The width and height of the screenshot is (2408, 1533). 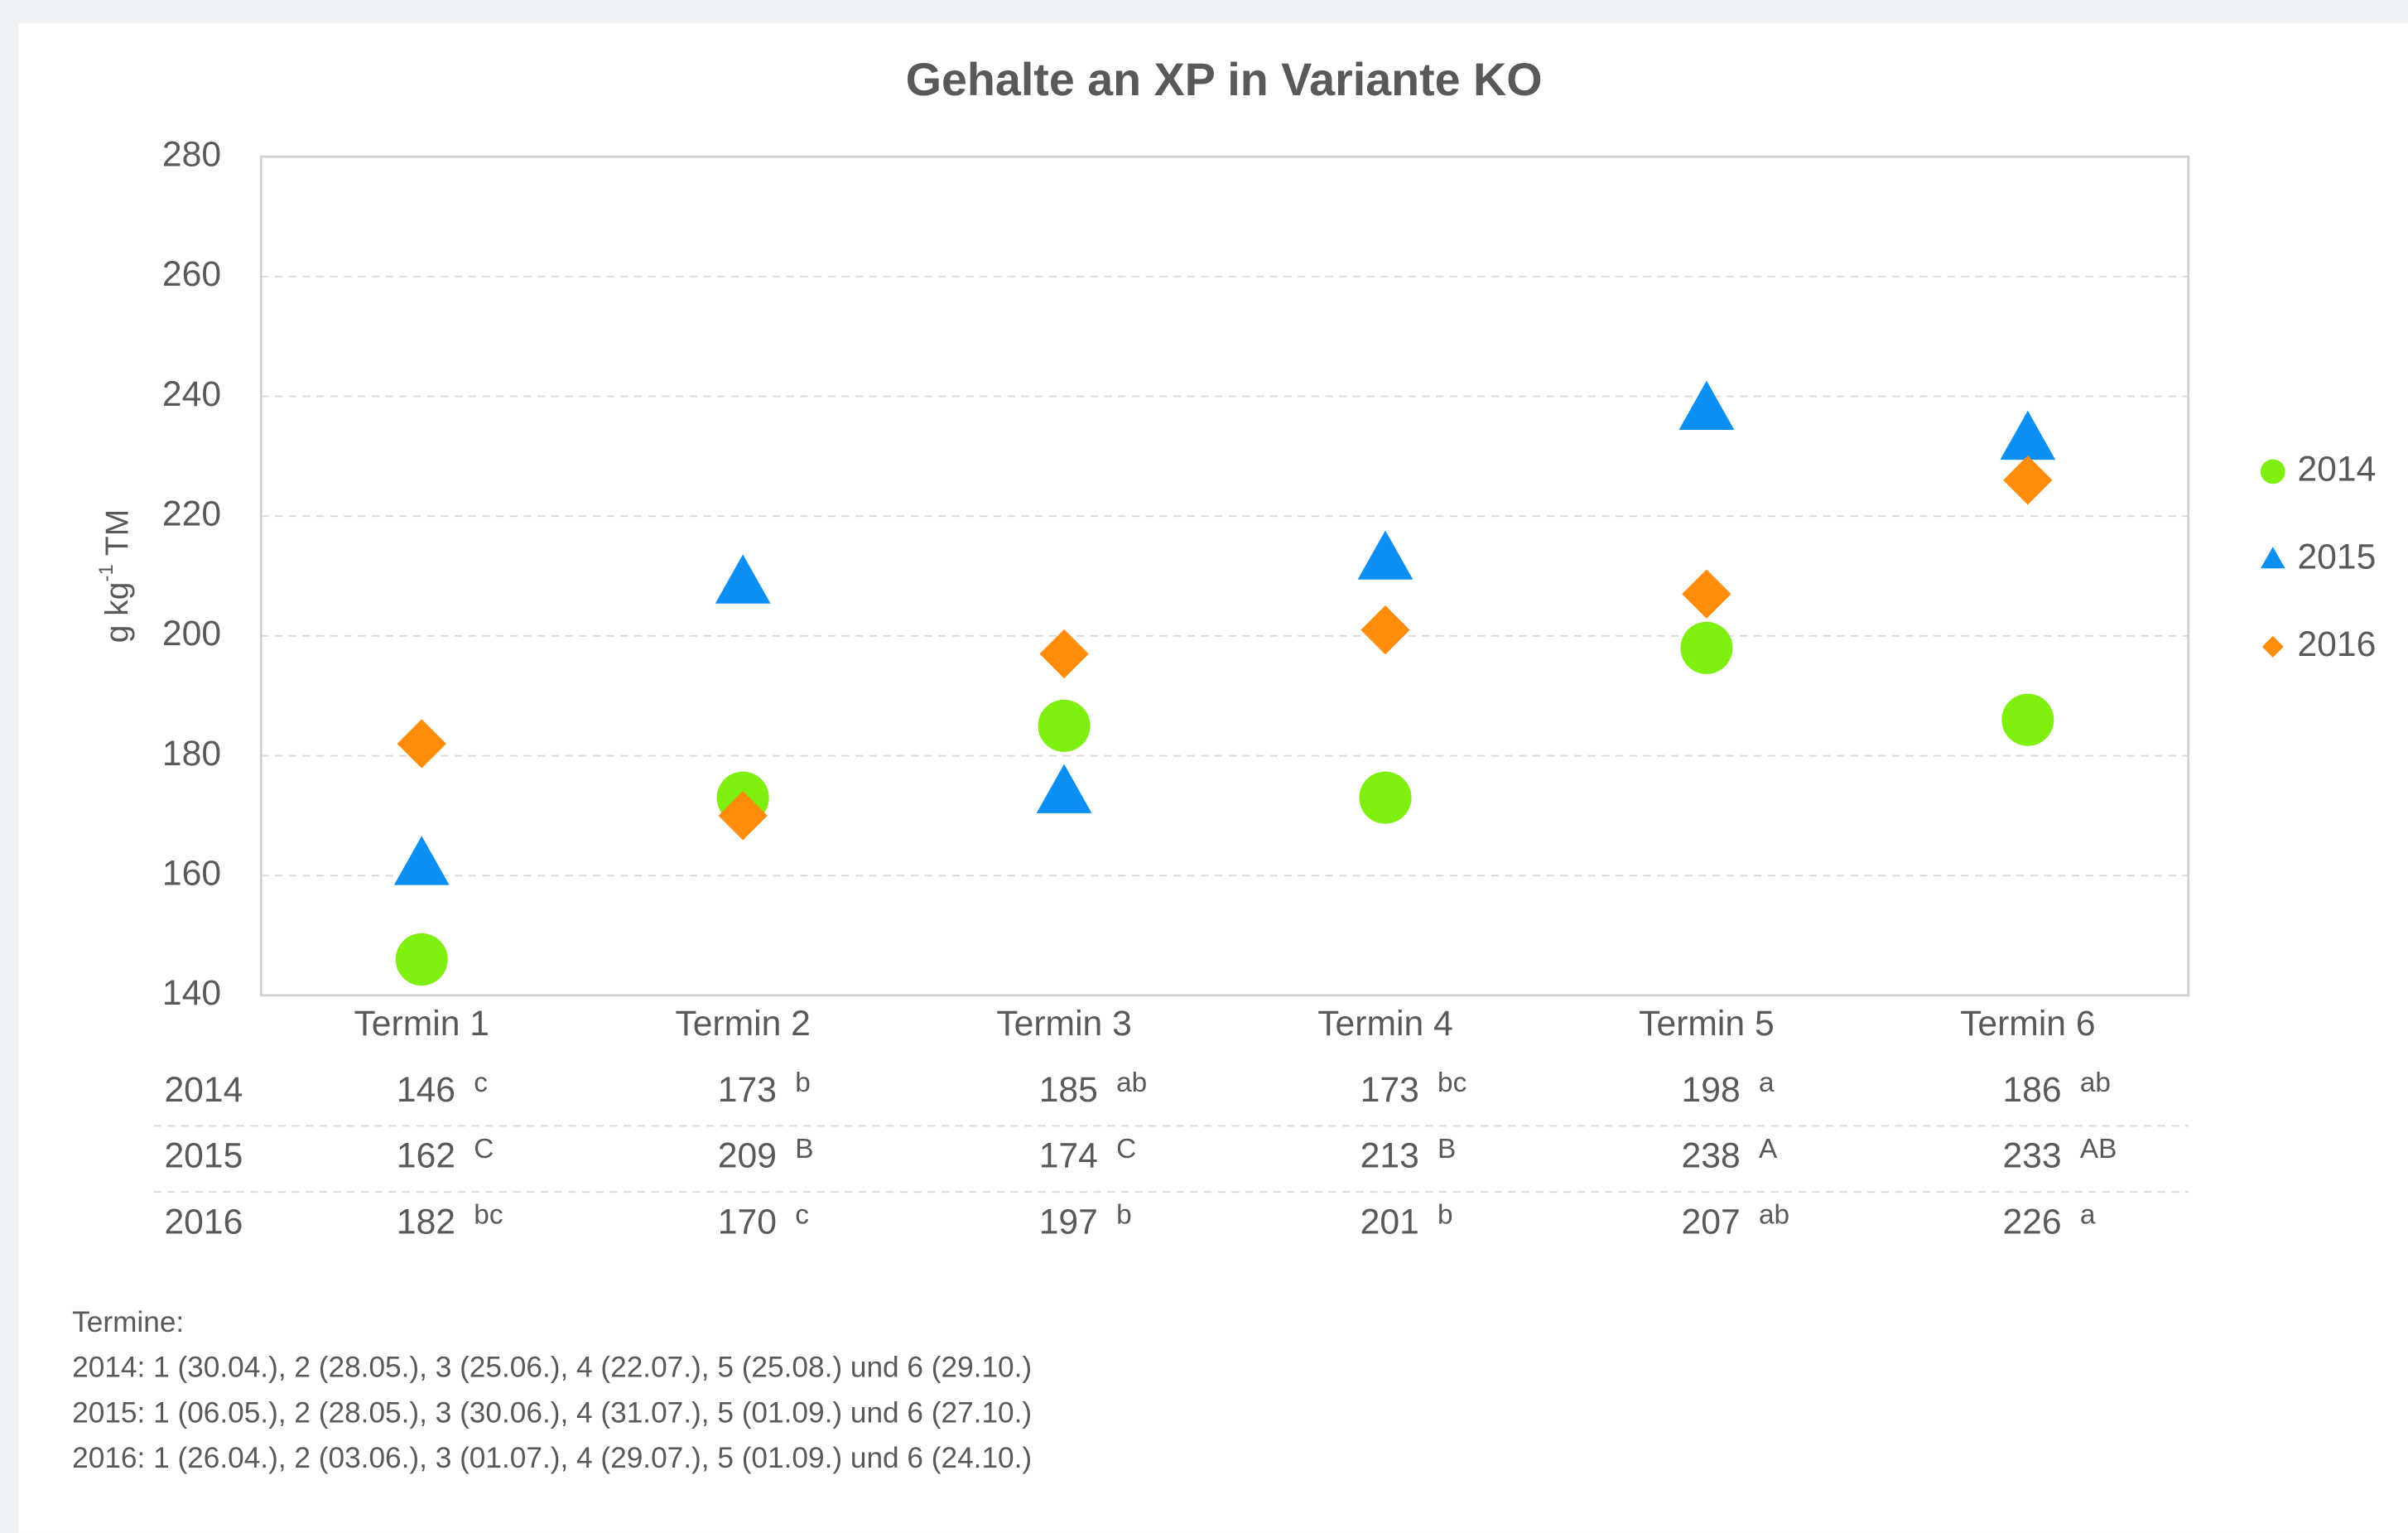 What do you see at coordinates (128, 1322) in the screenshot?
I see `footnote: Termine:` at bounding box center [128, 1322].